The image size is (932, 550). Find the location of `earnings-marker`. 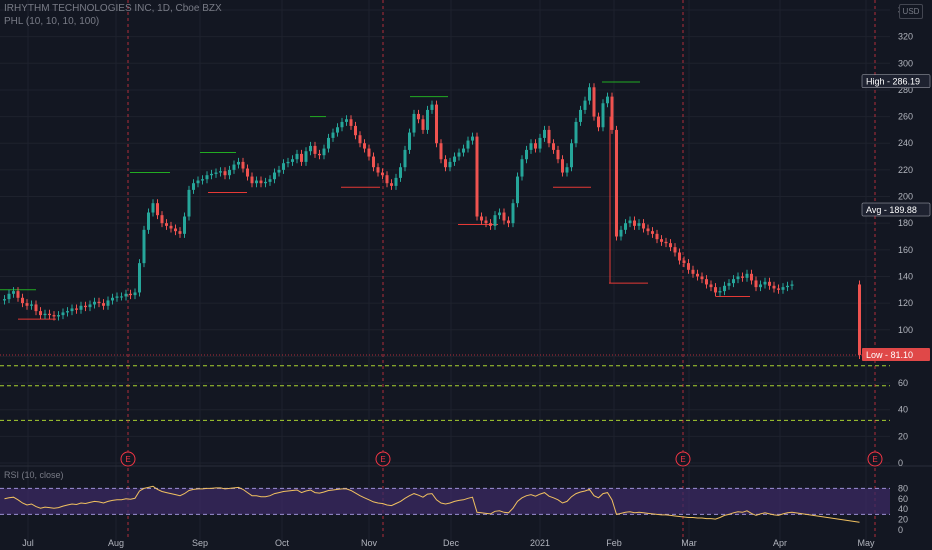

earnings-marker is located at coordinates (383, 459).